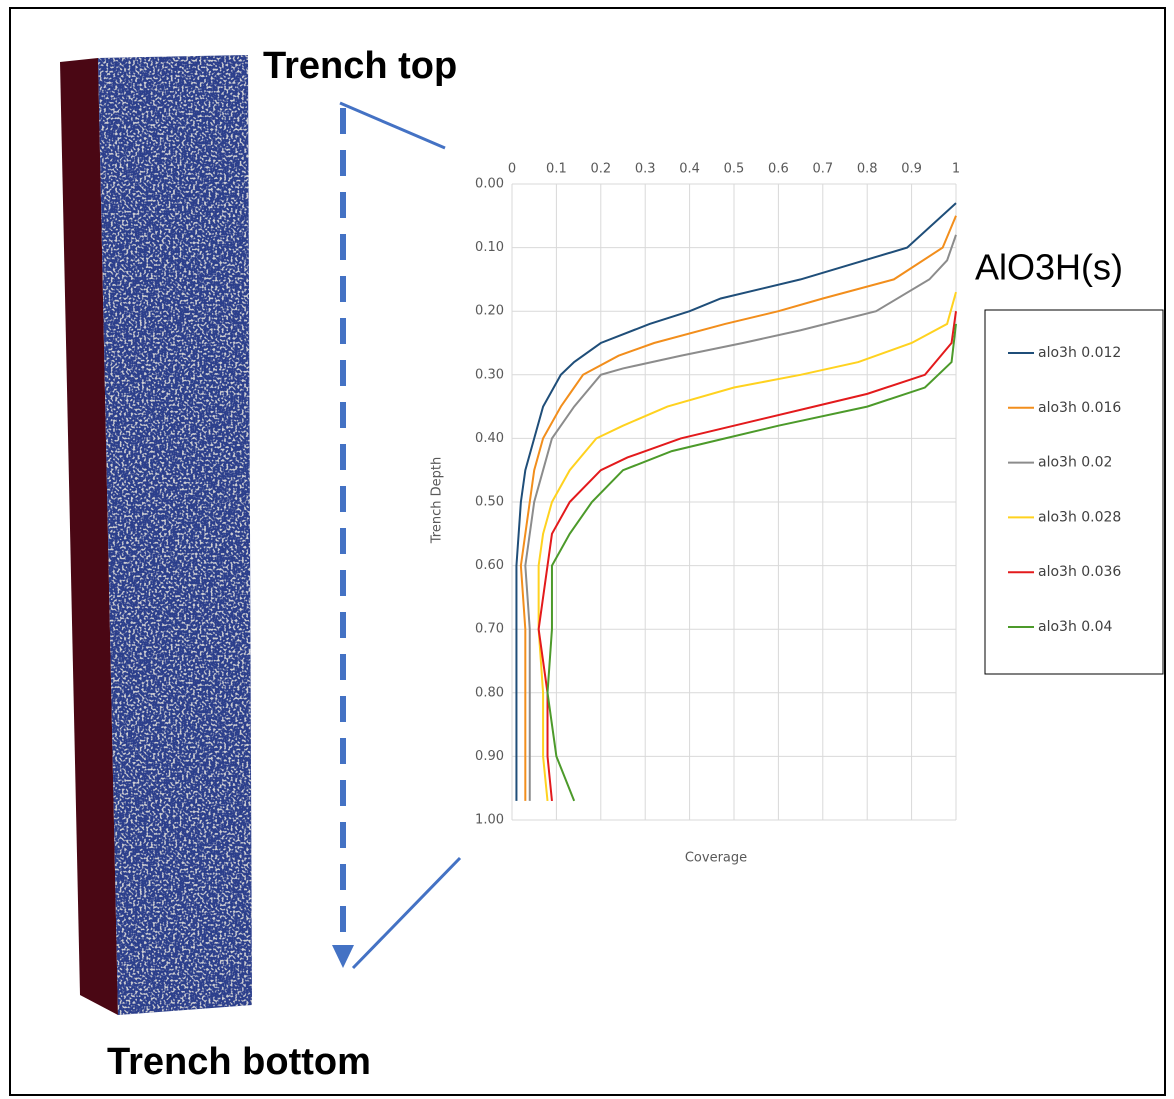 Image resolution: width=1174 pixels, height=1099 pixels. I want to click on x-tick-label: 0.4, so click(689, 169).